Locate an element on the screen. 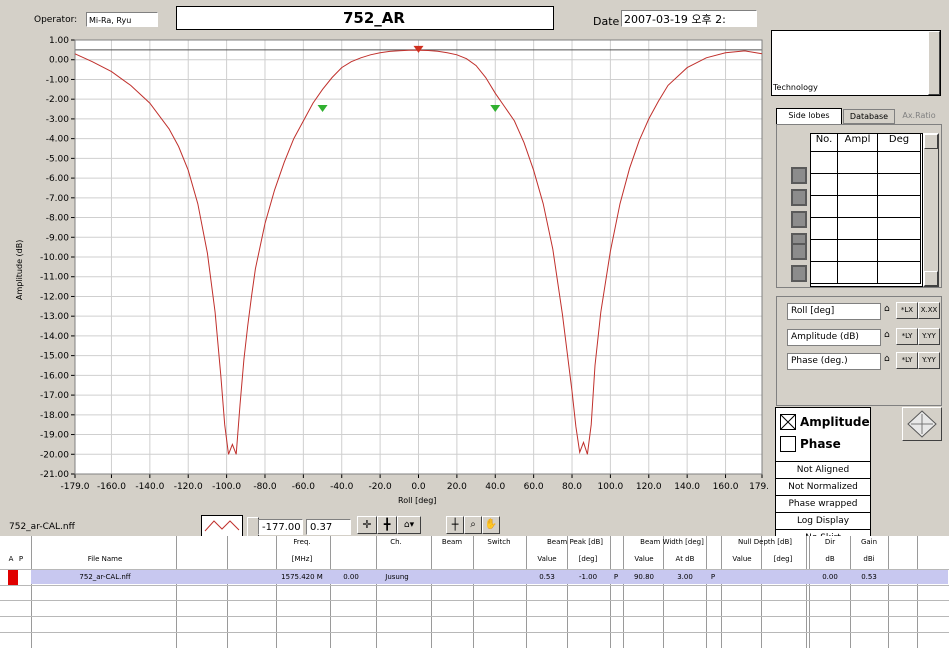 The image size is (949, 648). phase-checkbox is located at coordinates (788, 444).